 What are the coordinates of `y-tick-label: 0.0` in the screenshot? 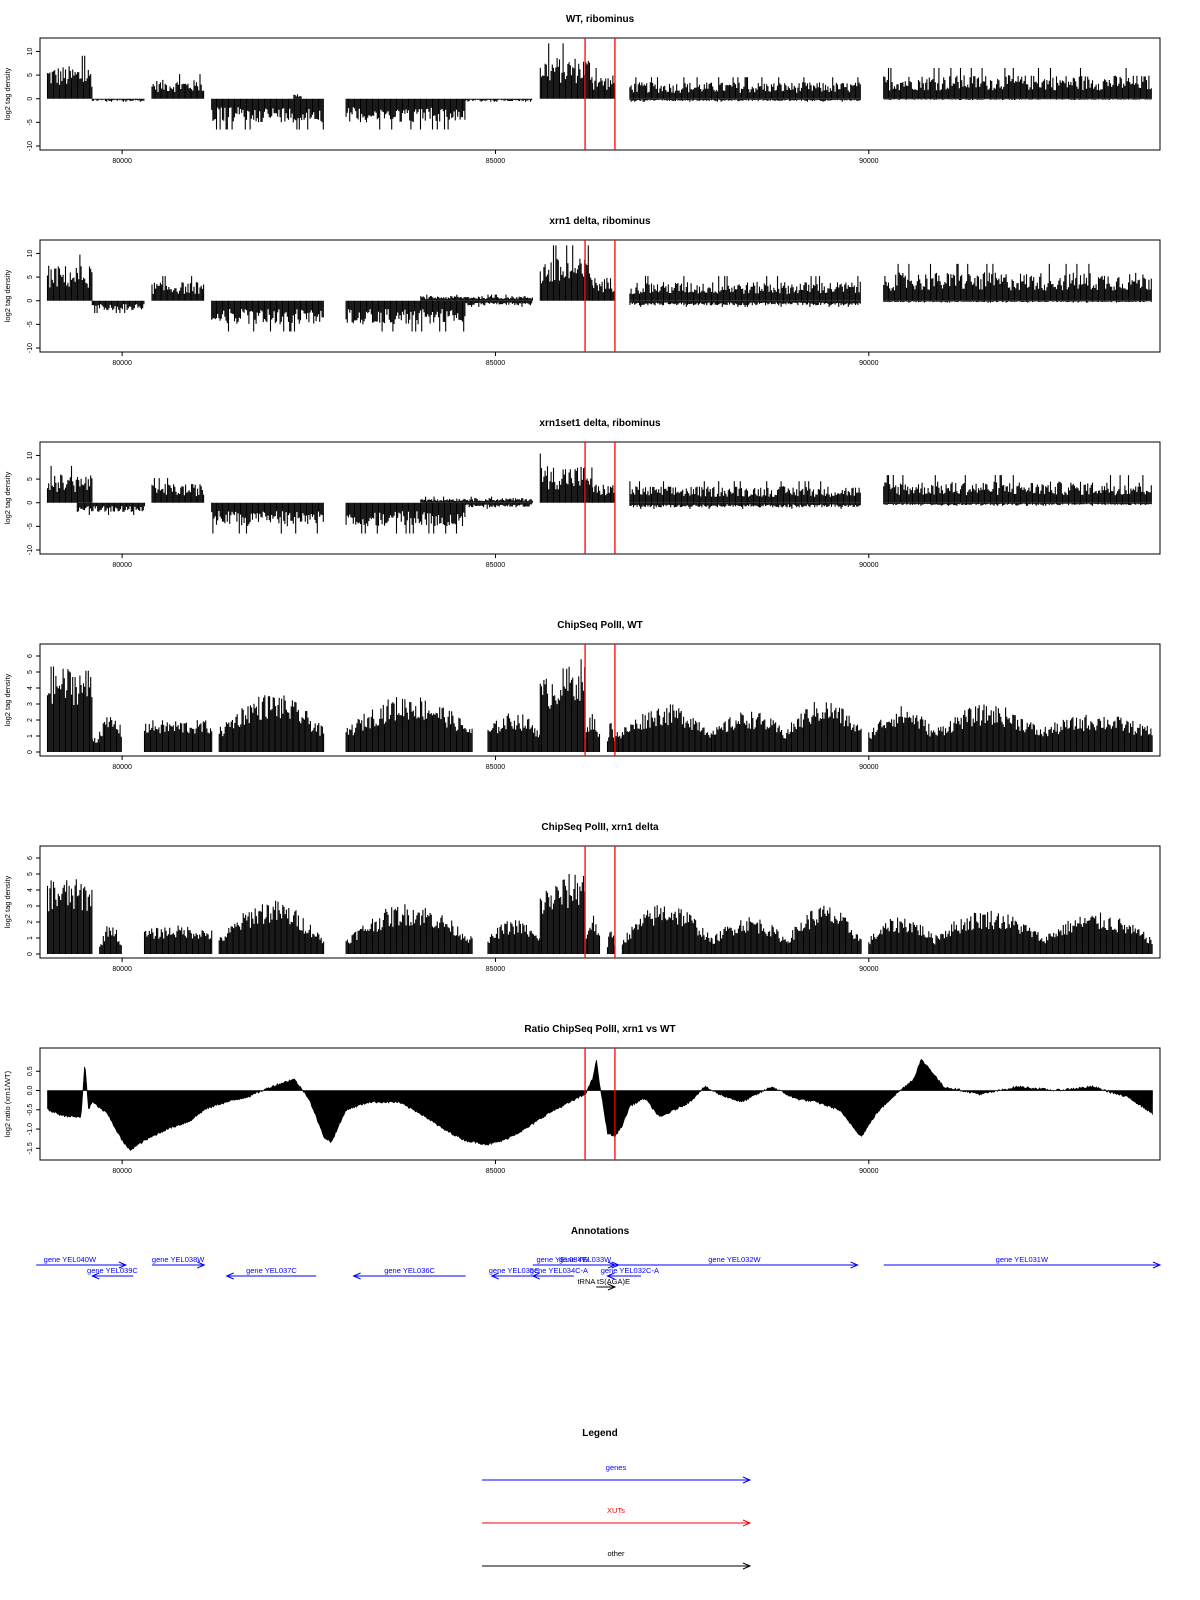 It's located at (30, 1091).